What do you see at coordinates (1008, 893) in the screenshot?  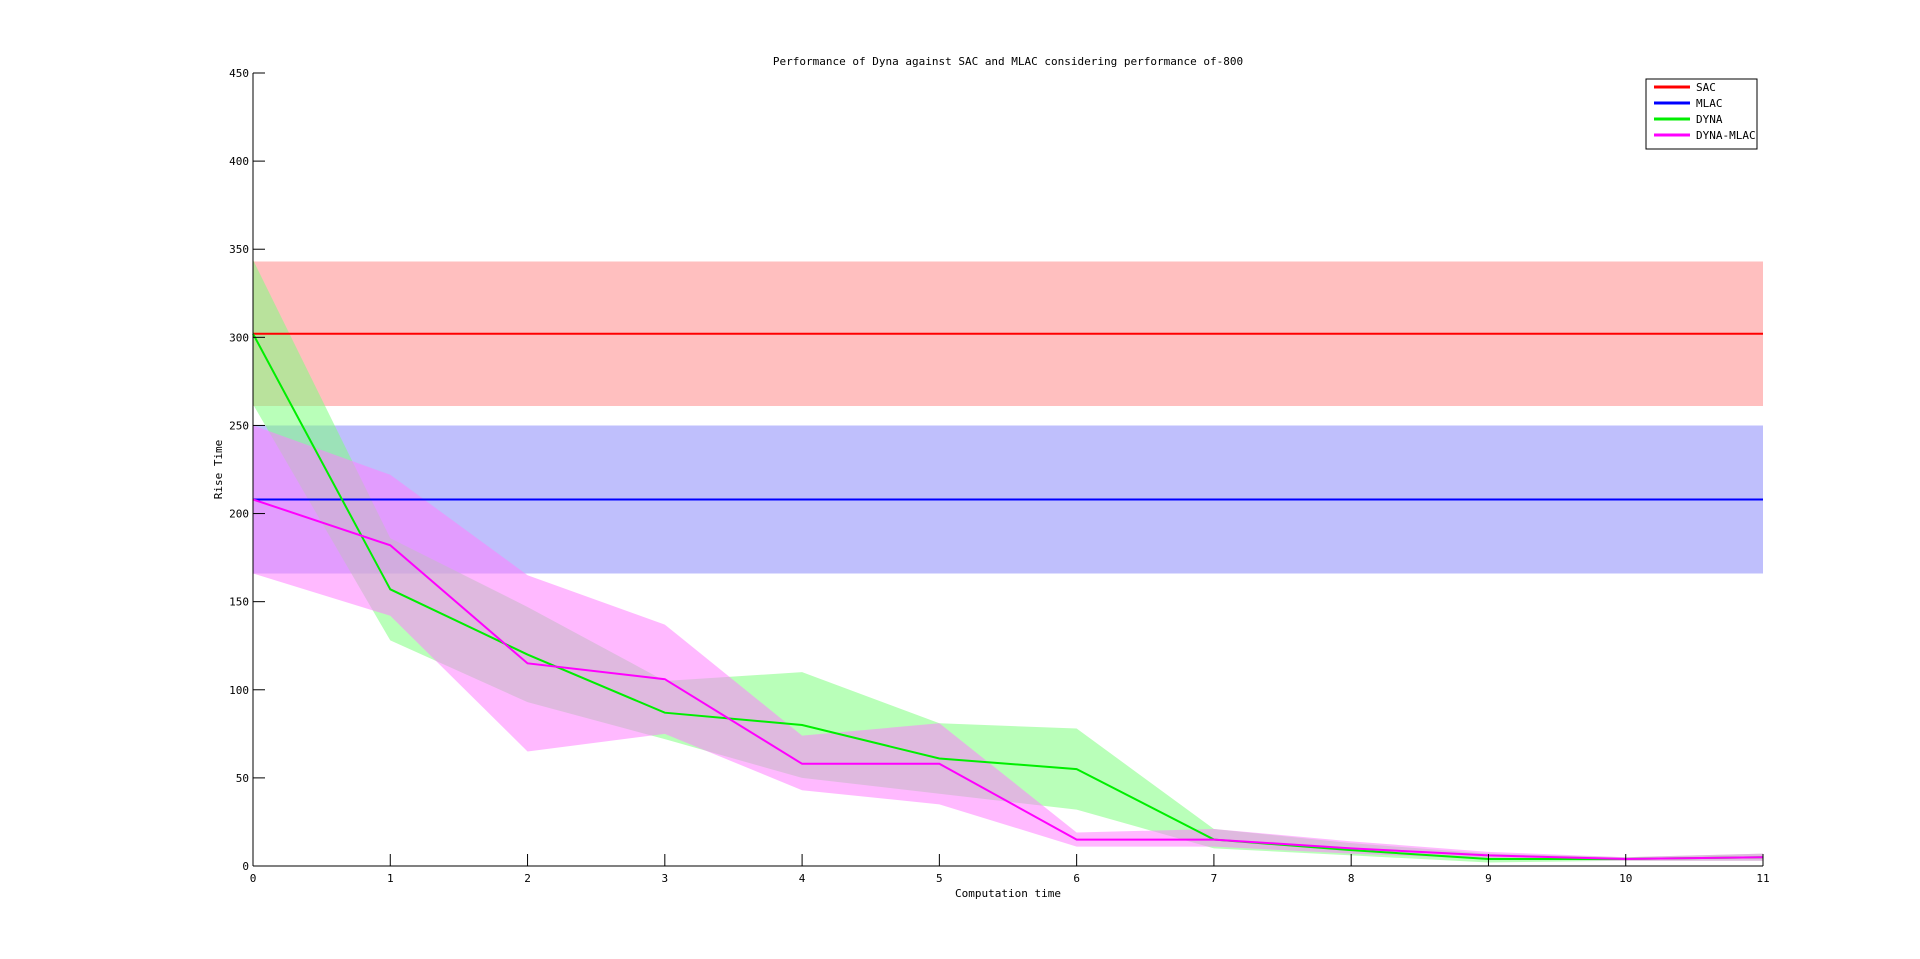 I see `x-axis-title: Computation time` at bounding box center [1008, 893].